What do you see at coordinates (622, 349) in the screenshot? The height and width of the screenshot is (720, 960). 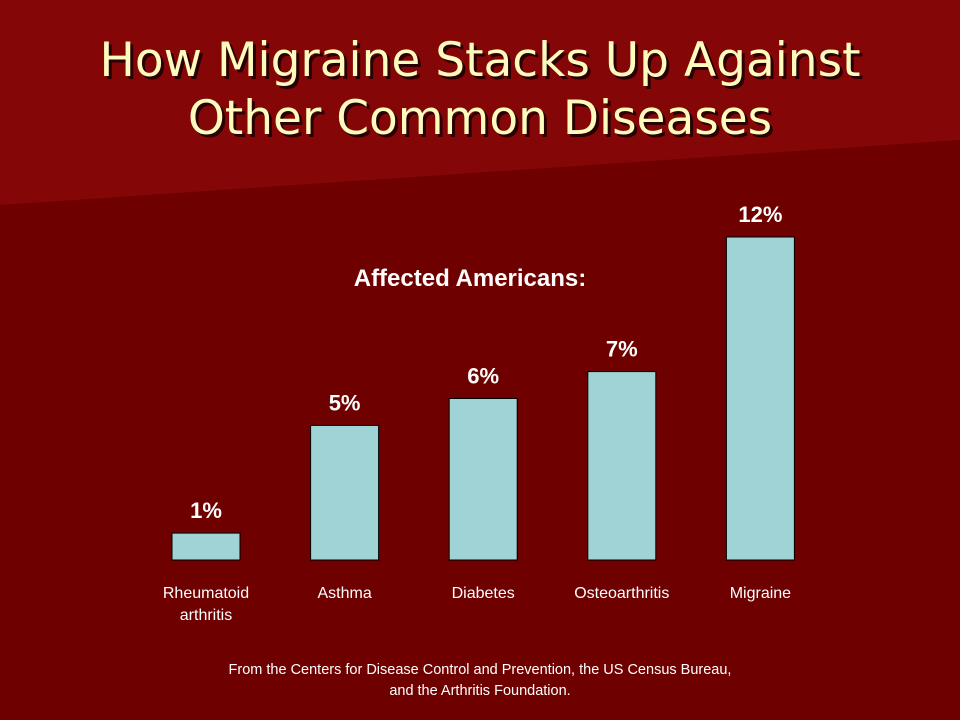 I see `bar-value-label-3: 7%` at bounding box center [622, 349].